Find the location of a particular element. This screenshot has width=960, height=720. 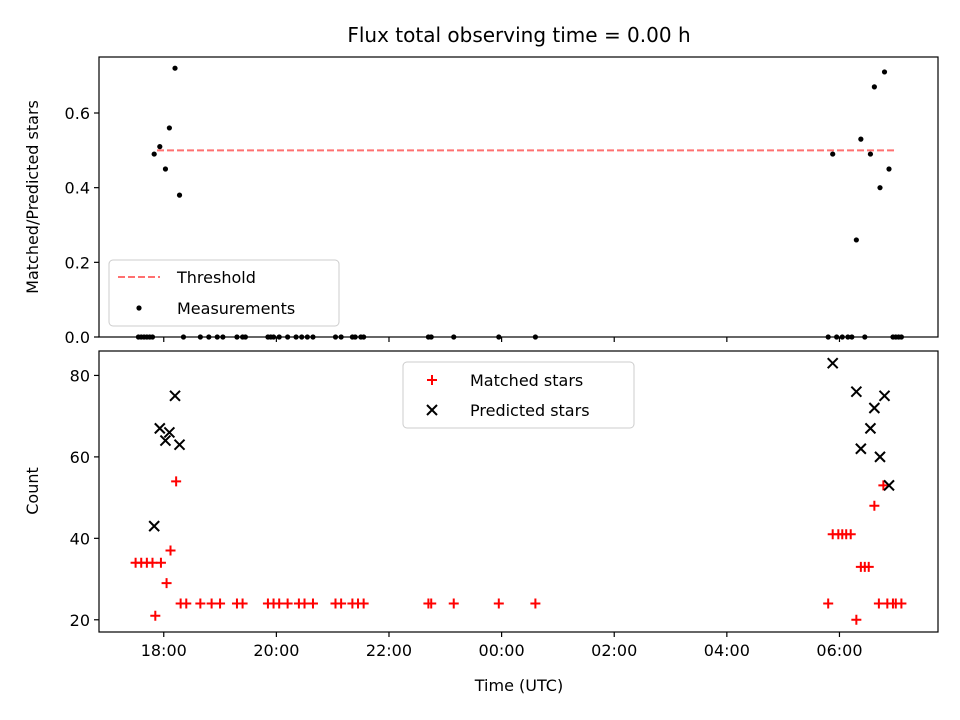

top-legend: Threshold Measurements is located at coordinates (224, 293).